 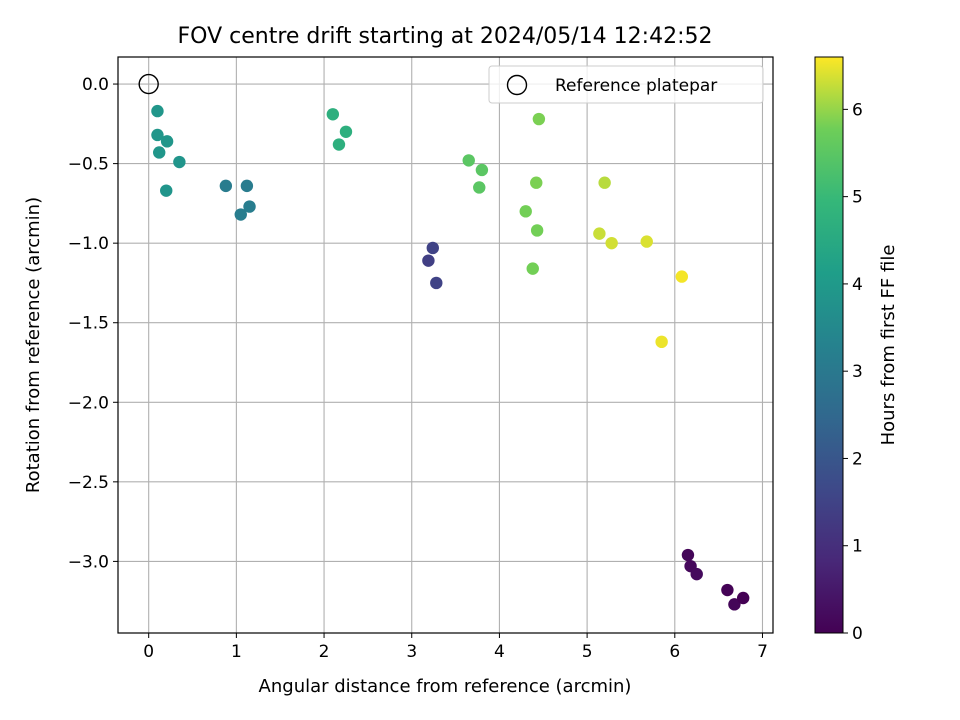 I want to click on colorbar-tick-label: 3, so click(x=857, y=372).